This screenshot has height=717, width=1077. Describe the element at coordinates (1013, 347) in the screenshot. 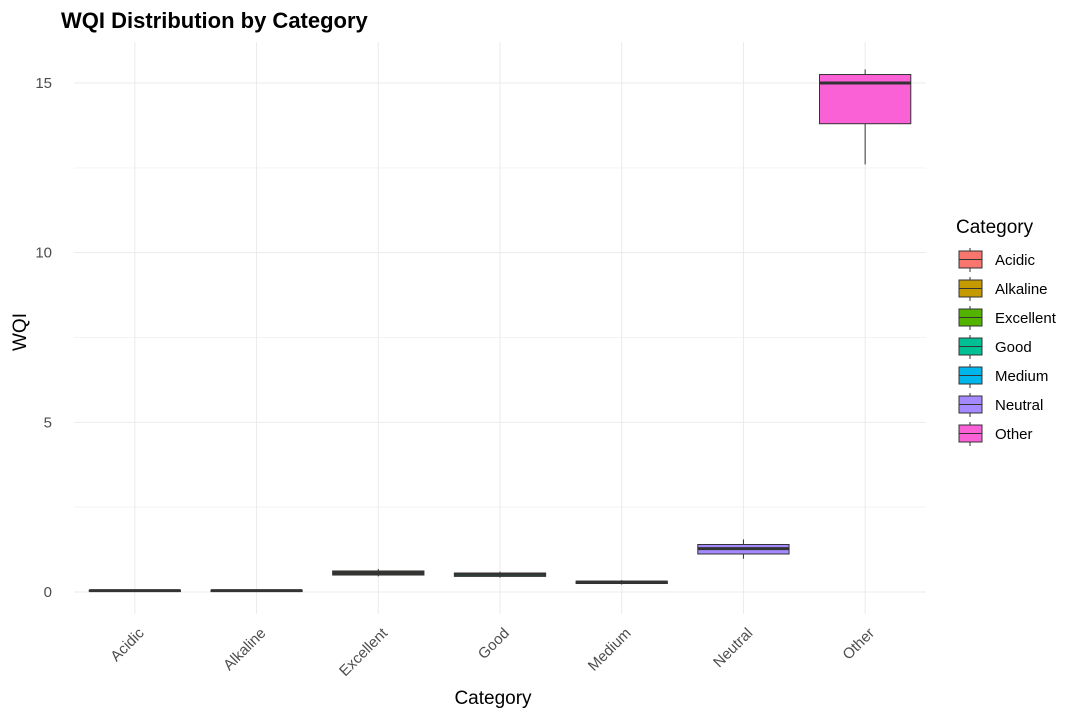

I see `legend-label: Good` at that location.